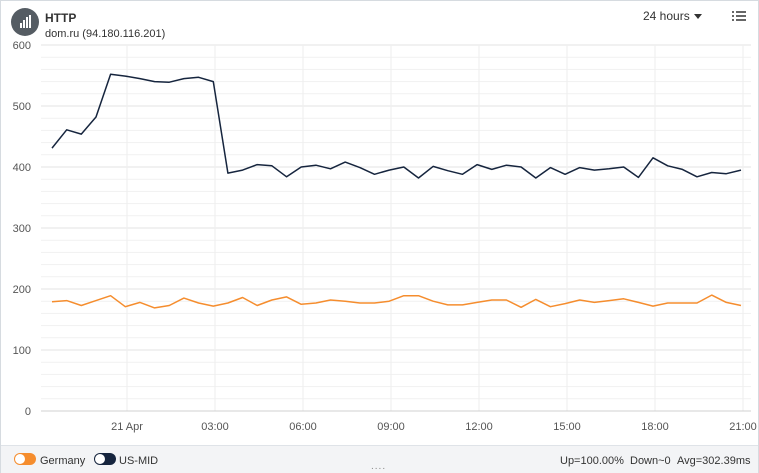 The width and height of the screenshot is (759, 473). I want to click on x-tick-label: 15:00, so click(567, 427).